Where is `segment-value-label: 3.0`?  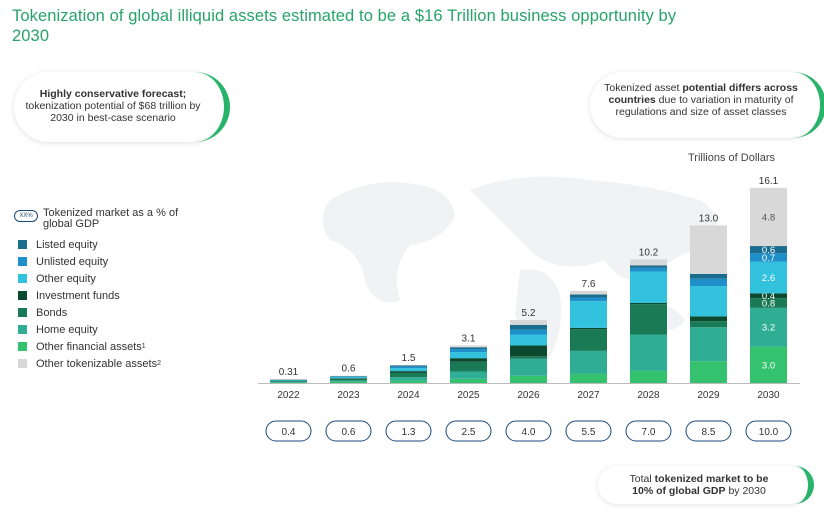
segment-value-label: 3.0 is located at coordinates (768, 365).